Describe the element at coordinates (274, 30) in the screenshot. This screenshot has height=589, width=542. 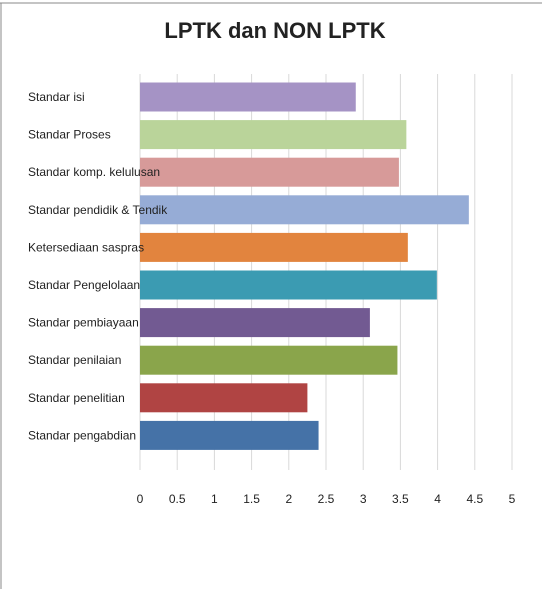
I see `chart-title: LPTK dan NON LPTK` at that location.